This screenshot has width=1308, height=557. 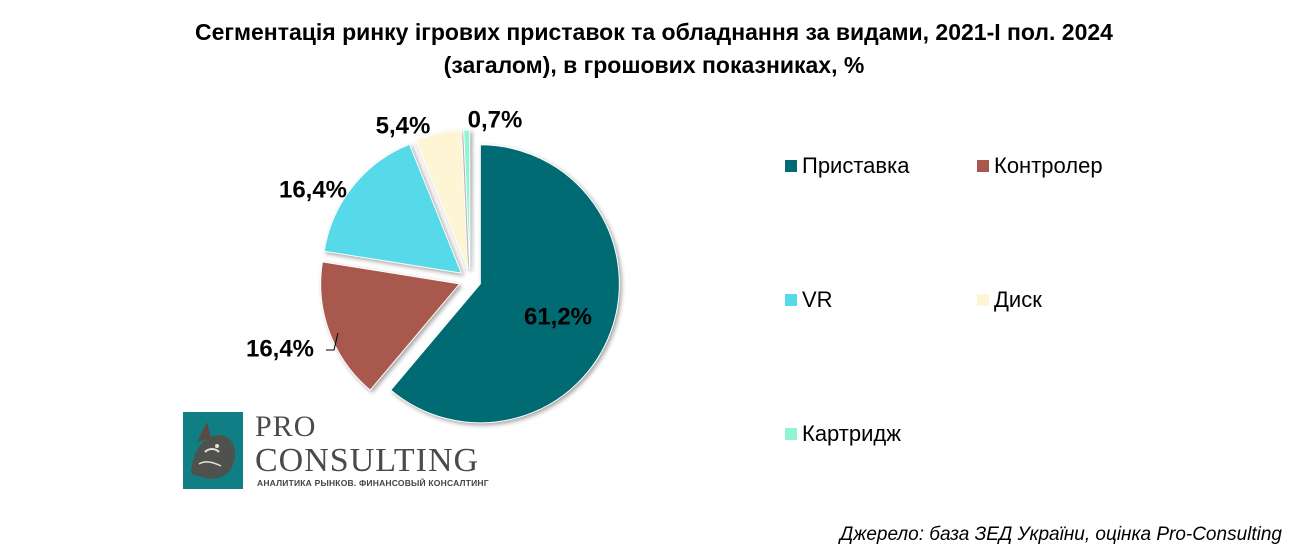 I want to click on legend-label-2: Контролер, so click(x=1048, y=165).